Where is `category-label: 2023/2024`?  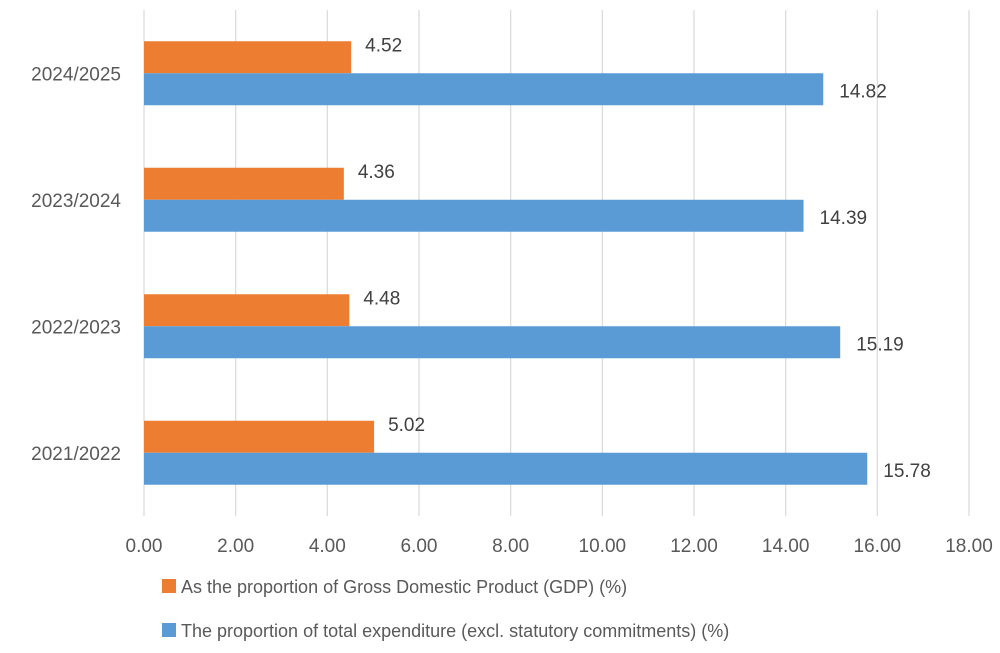 category-label: 2023/2024 is located at coordinates (76, 201).